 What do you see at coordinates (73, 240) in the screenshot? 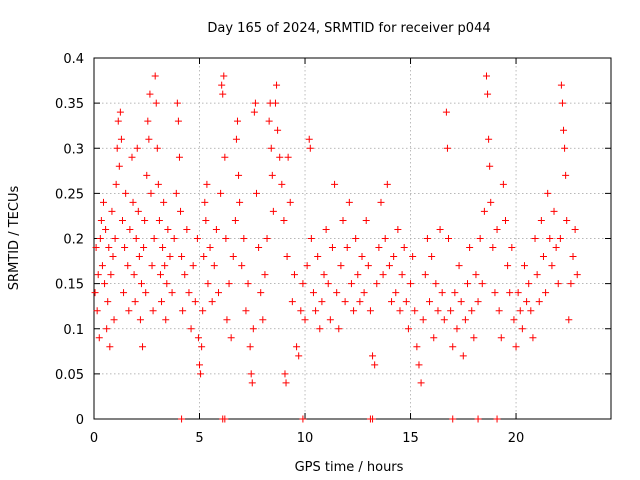
I see `y-tick-label: 0.2` at bounding box center [73, 240].